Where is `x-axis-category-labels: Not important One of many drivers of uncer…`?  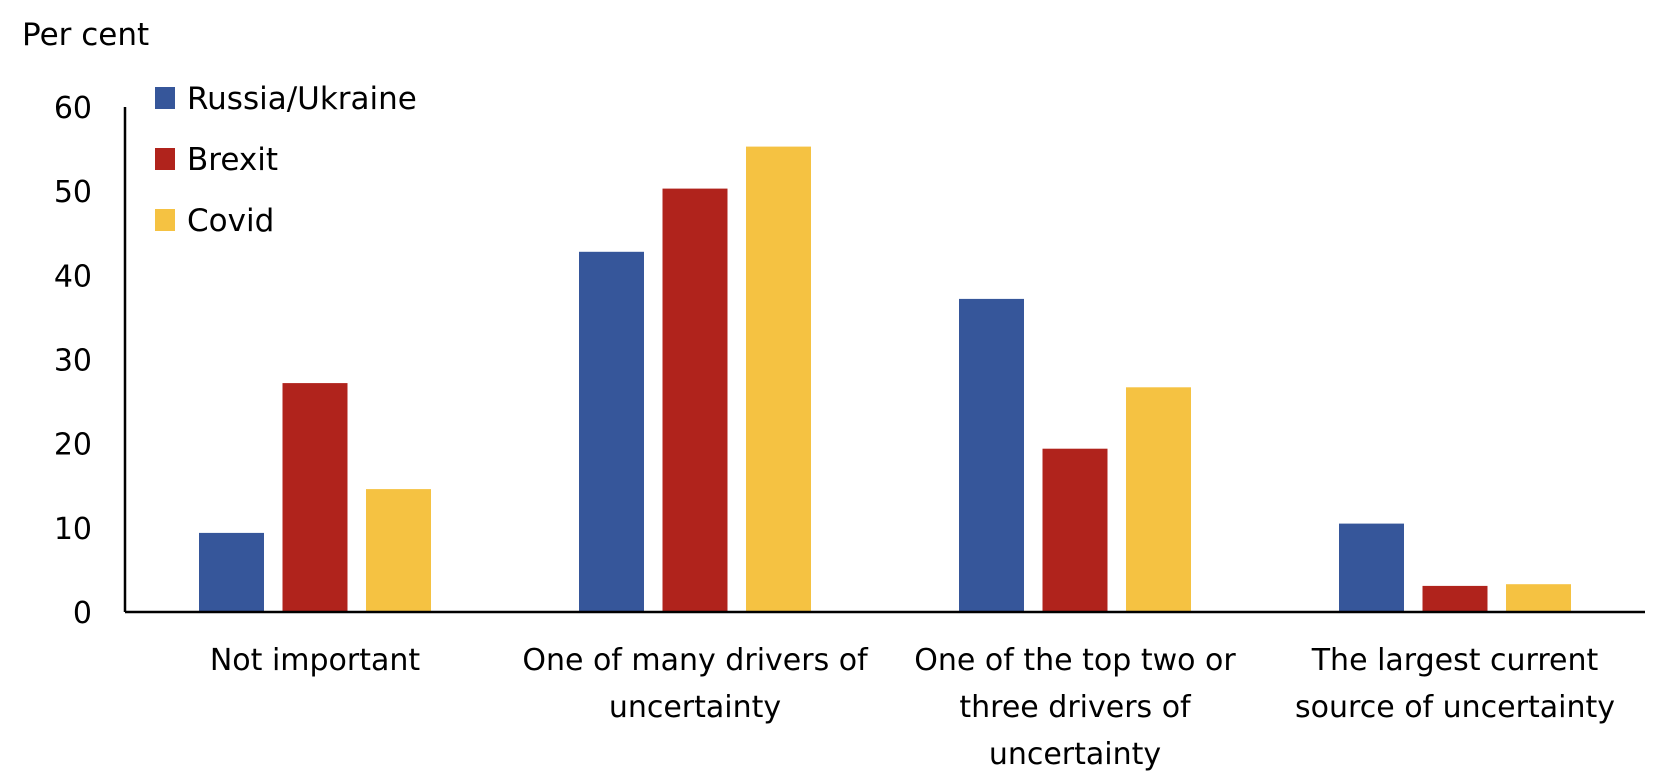 x-axis-category-labels: Not important One of many drivers of uncer… is located at coordinates (912, 707).